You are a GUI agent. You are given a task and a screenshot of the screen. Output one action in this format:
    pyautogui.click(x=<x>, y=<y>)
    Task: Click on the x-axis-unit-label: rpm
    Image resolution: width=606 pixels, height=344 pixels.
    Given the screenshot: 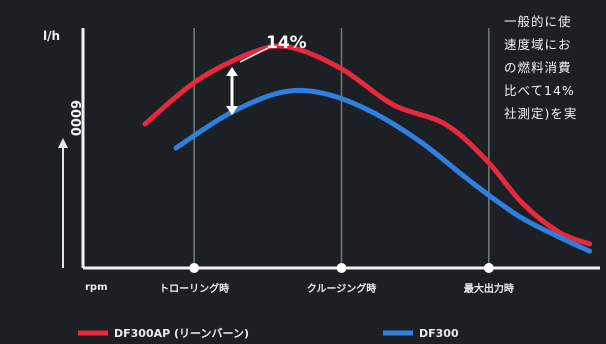 What is the action you would take?
    pyautogui.click(x=96, y=287)
    